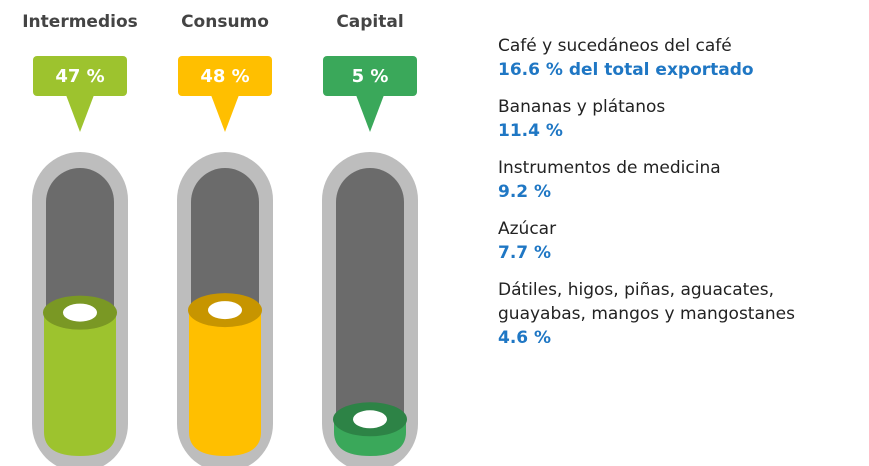  I want to click on value-label: 47 %, so click(79, 76).